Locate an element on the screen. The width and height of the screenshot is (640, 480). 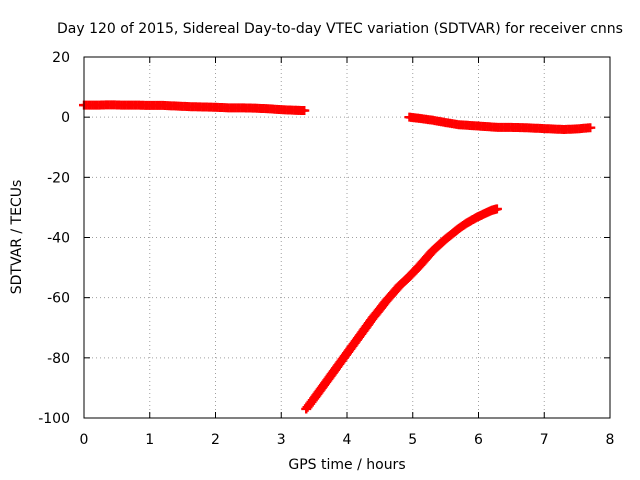
x-tick-label: 6 is located at coordinates (478, 440).